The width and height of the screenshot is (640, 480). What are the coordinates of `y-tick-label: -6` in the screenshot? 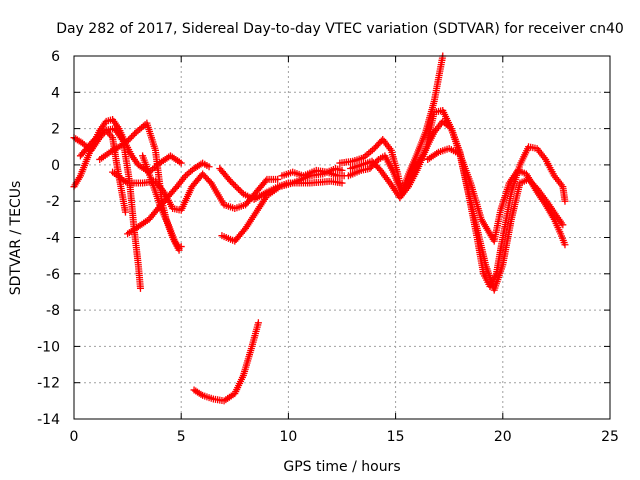 It's located at (53, 275).